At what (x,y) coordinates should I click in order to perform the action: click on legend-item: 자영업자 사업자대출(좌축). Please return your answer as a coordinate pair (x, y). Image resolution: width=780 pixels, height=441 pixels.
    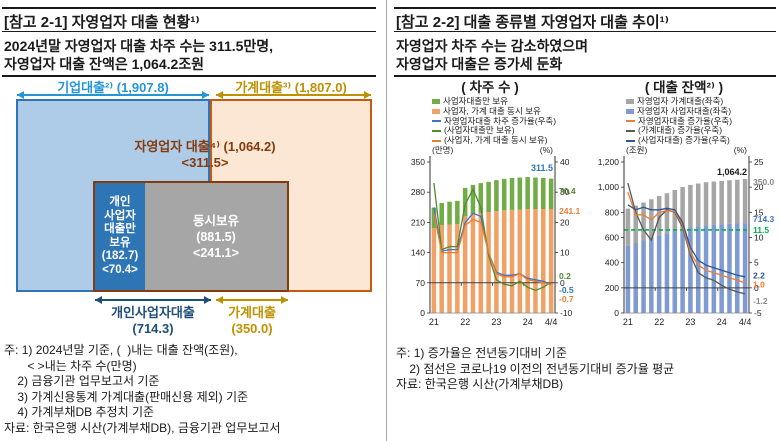
    Looking at the image, I should click on (703, 111).